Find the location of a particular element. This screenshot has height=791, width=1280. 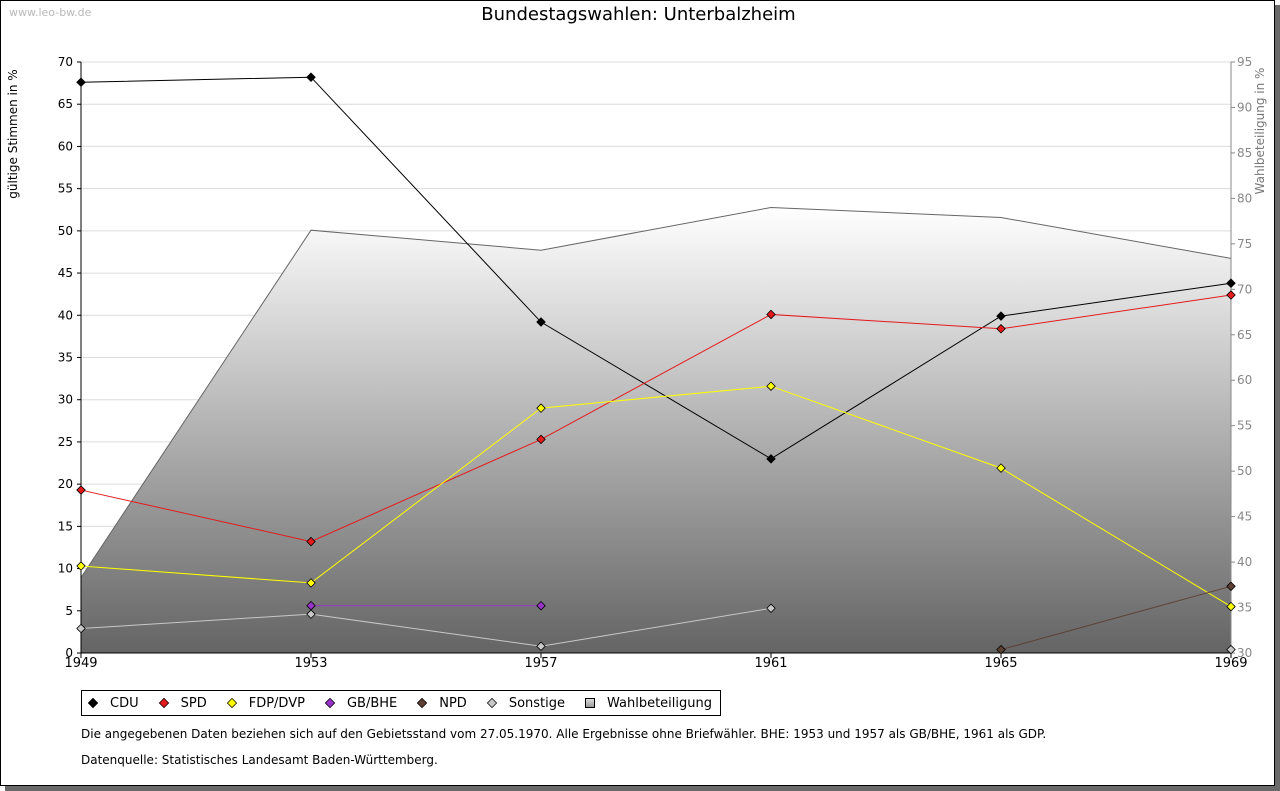

y-tick-label: 0 is located at coordinates (69, 653).